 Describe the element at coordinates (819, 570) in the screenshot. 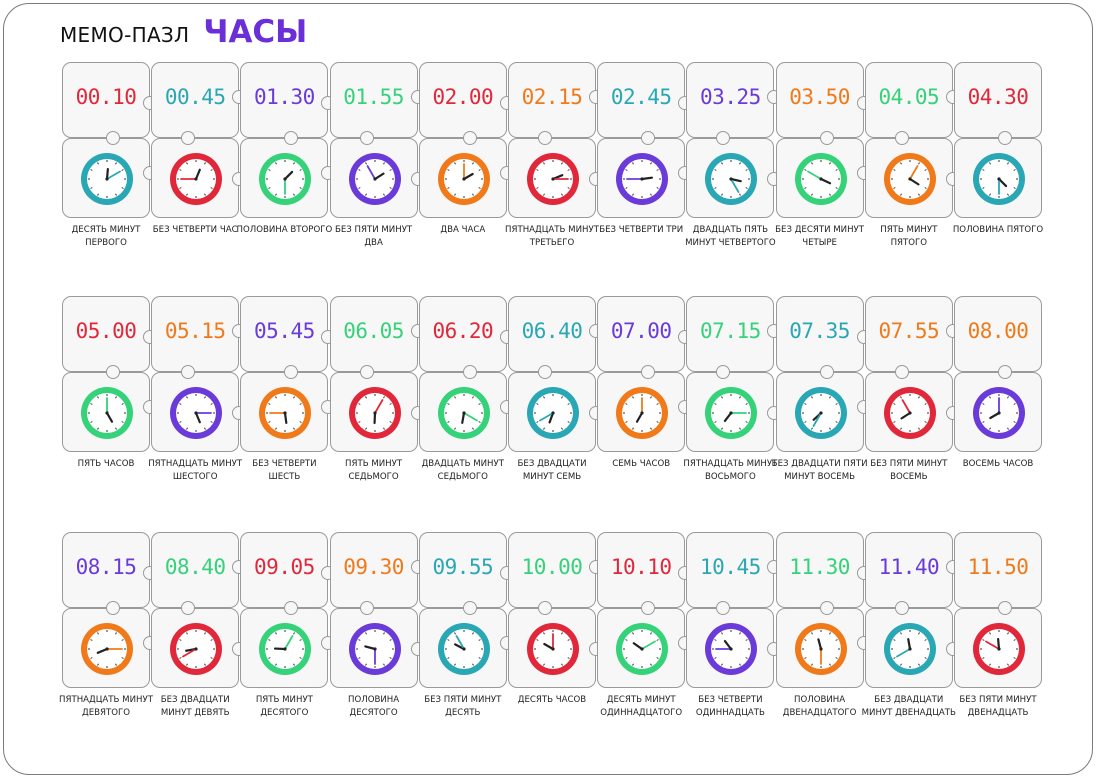

I see `time-piece: 11.30` at that location.